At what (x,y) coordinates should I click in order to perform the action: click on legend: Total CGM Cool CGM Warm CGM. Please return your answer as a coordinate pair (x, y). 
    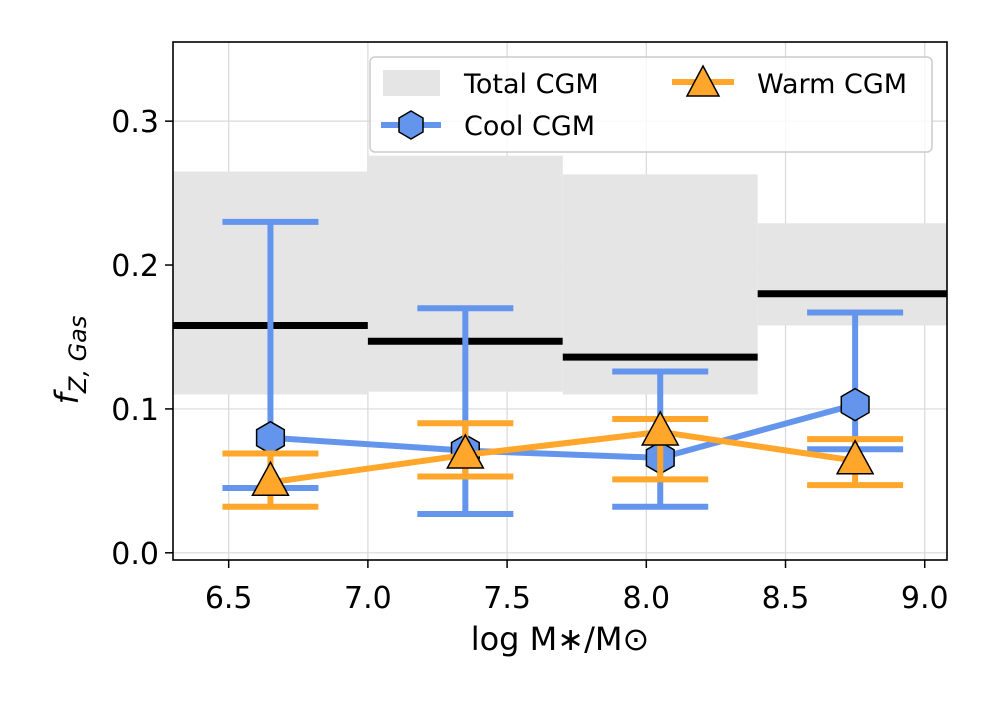
    Looking at the image, I should click on (651, 104).